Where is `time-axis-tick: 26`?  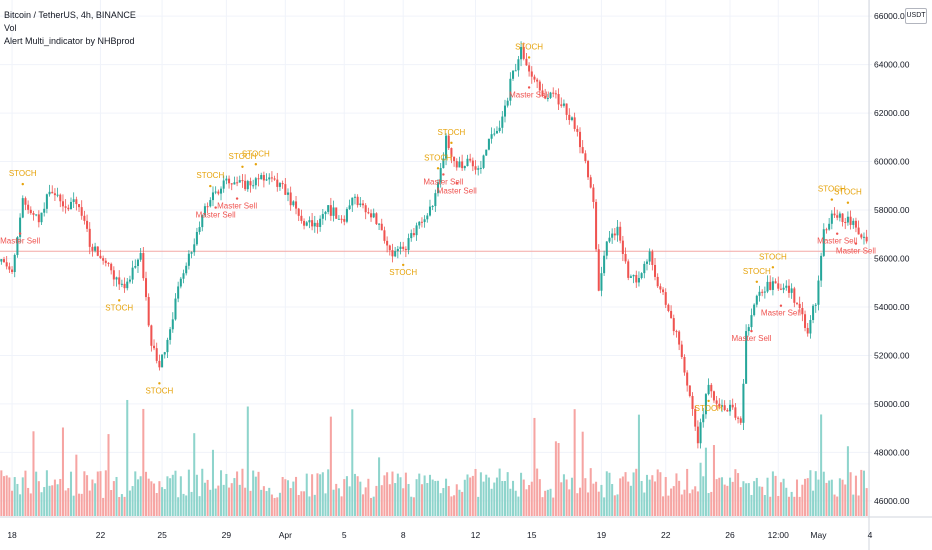 time-axis-tick: 26 is located at coordinates (730, 535).